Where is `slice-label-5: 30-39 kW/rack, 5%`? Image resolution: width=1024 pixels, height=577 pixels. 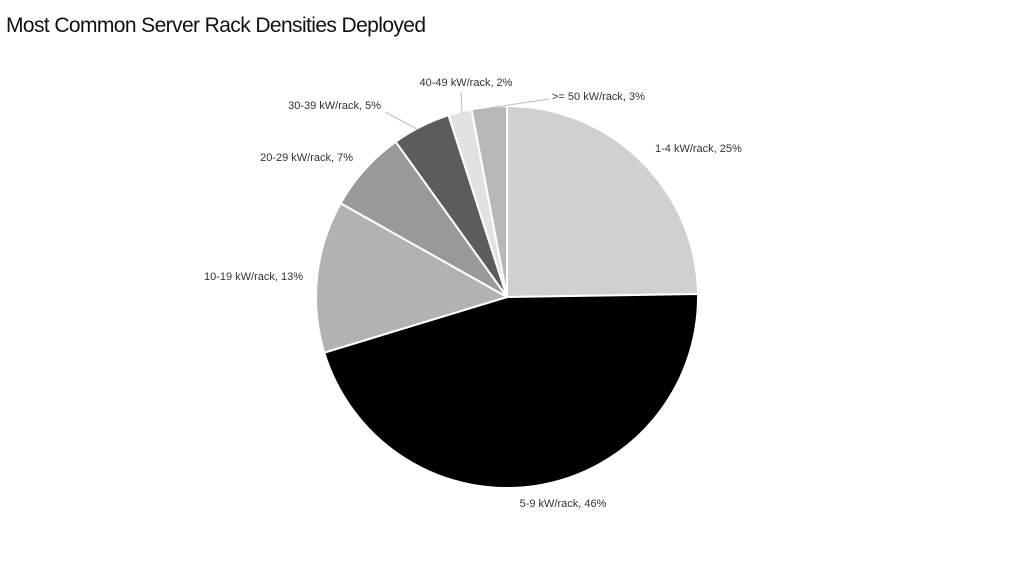 slice-label-5: 30-39 kW/rack, 5% is located at coordinates (334, 106).